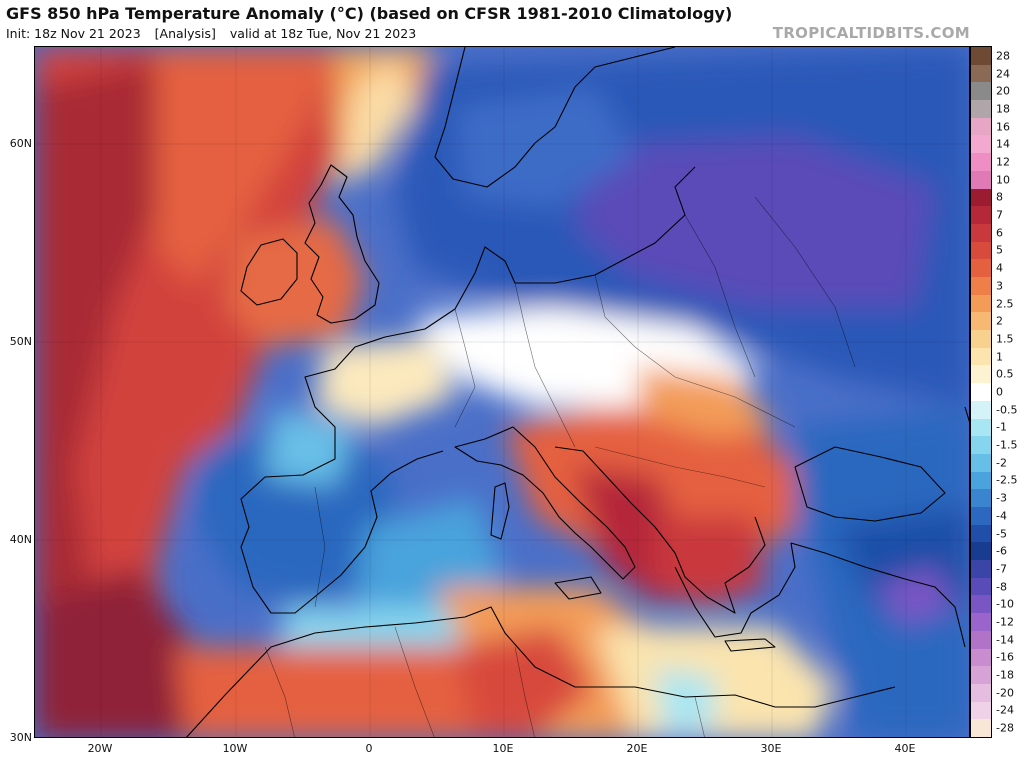  What do you see at coordinates (1005, 640) in the screenshot?
I see `colorbar-label: -14` at bounding box center [1005, 640].